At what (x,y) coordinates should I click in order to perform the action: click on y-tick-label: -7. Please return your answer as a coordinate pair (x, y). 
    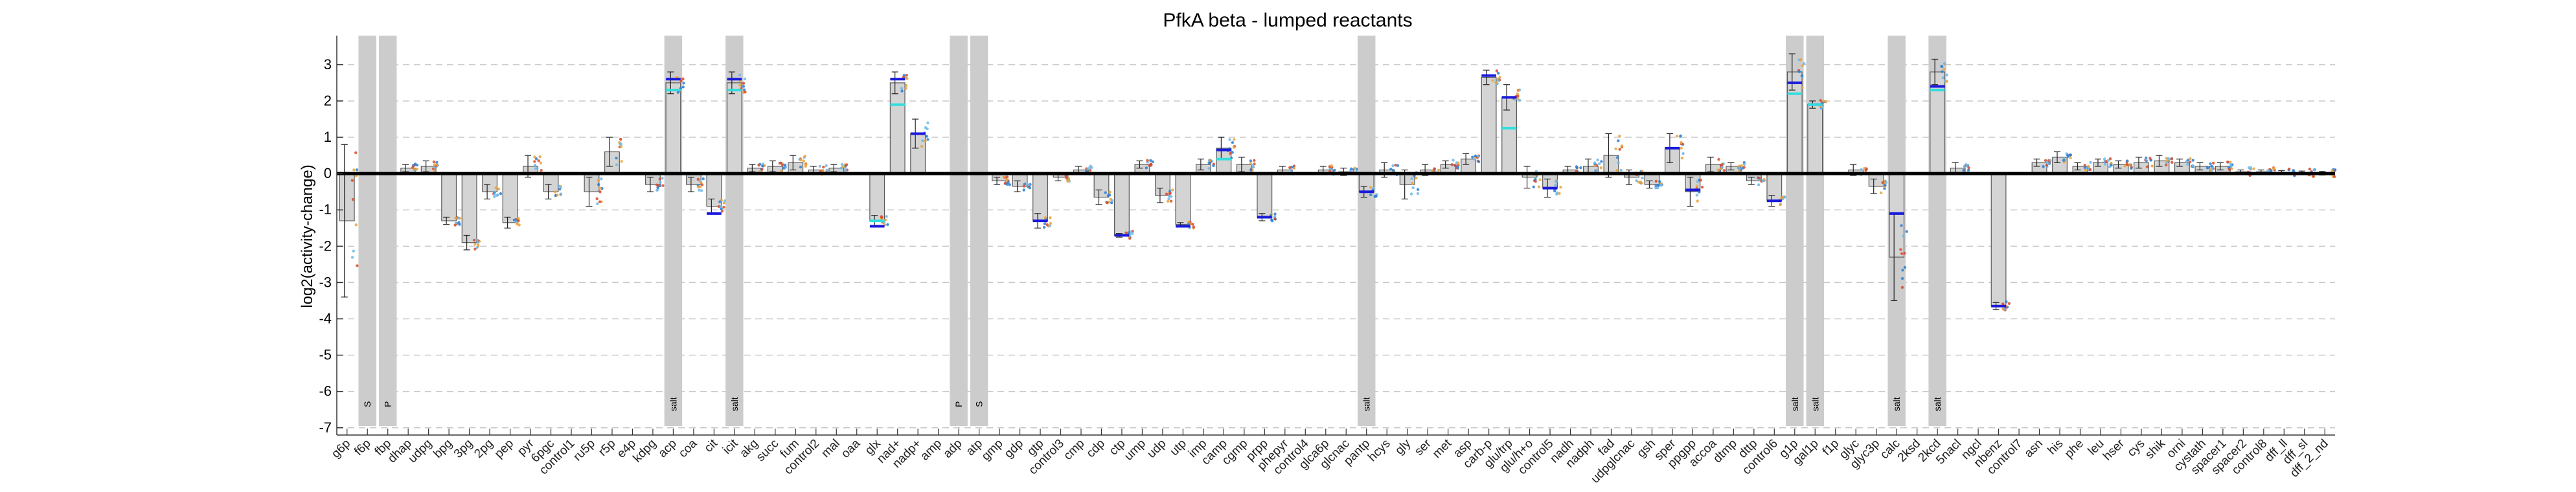
    Looking at the image, I should click on (326, 427).